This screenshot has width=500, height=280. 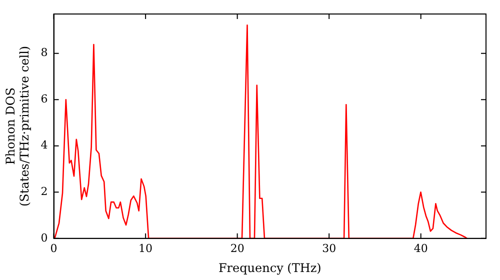 I want to click on y-tick-label: 8, so click(x=44, y=53).